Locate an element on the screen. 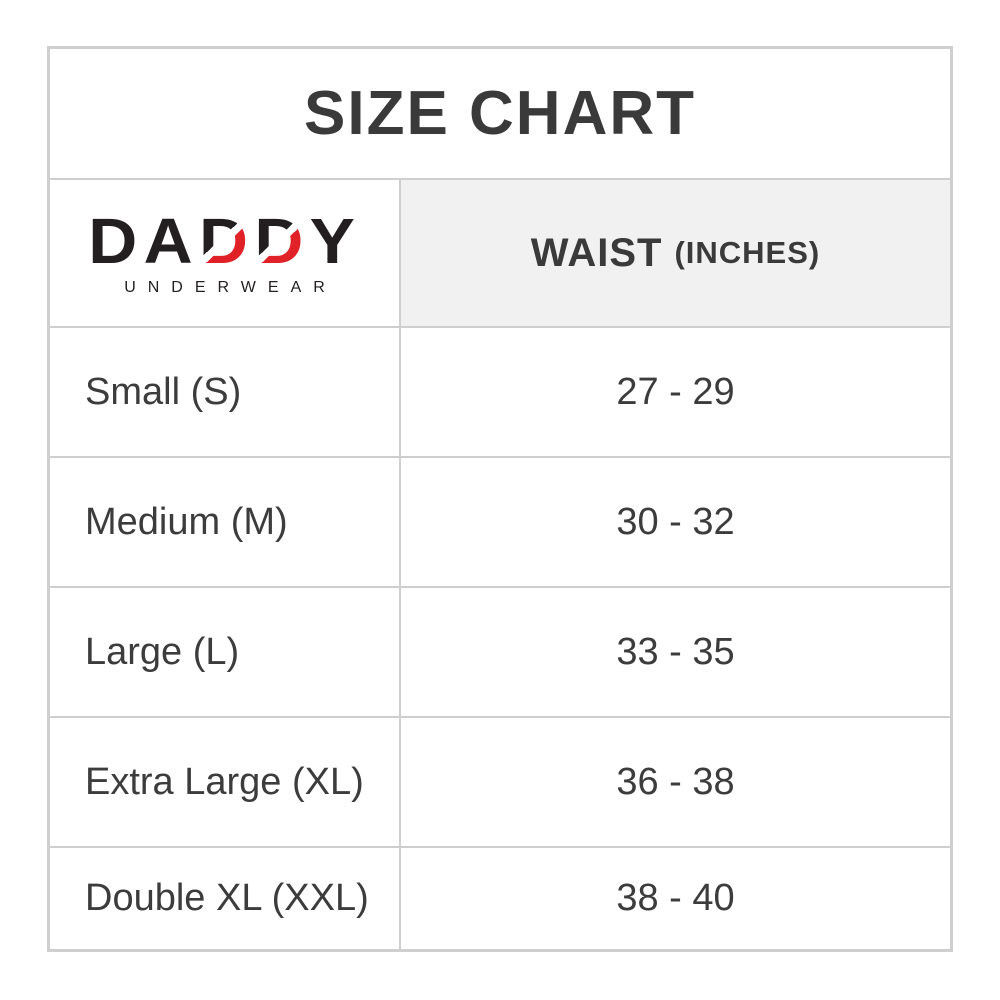 Image resolution: width=1000 pixels, height=1000 pixels. table-row: Small (S) 27 - 29 is located at coordinates (500, 393).